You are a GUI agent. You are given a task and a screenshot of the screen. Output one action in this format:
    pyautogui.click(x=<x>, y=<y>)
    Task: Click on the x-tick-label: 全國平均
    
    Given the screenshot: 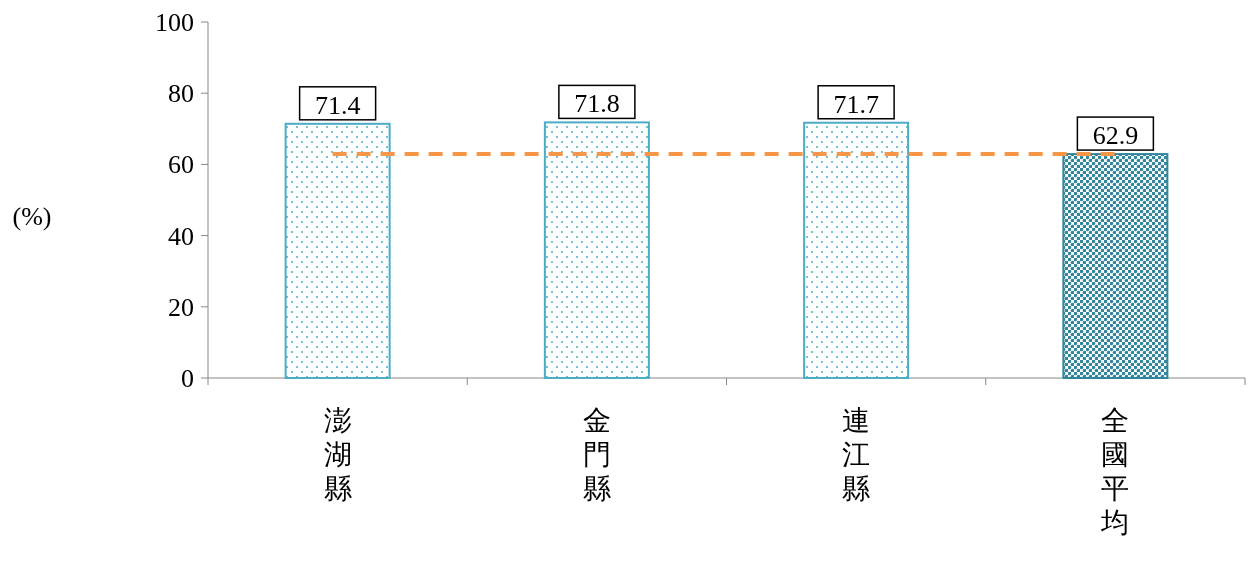 What is the action you would take?
    pyautogui.click(x=1115, y=471)
    